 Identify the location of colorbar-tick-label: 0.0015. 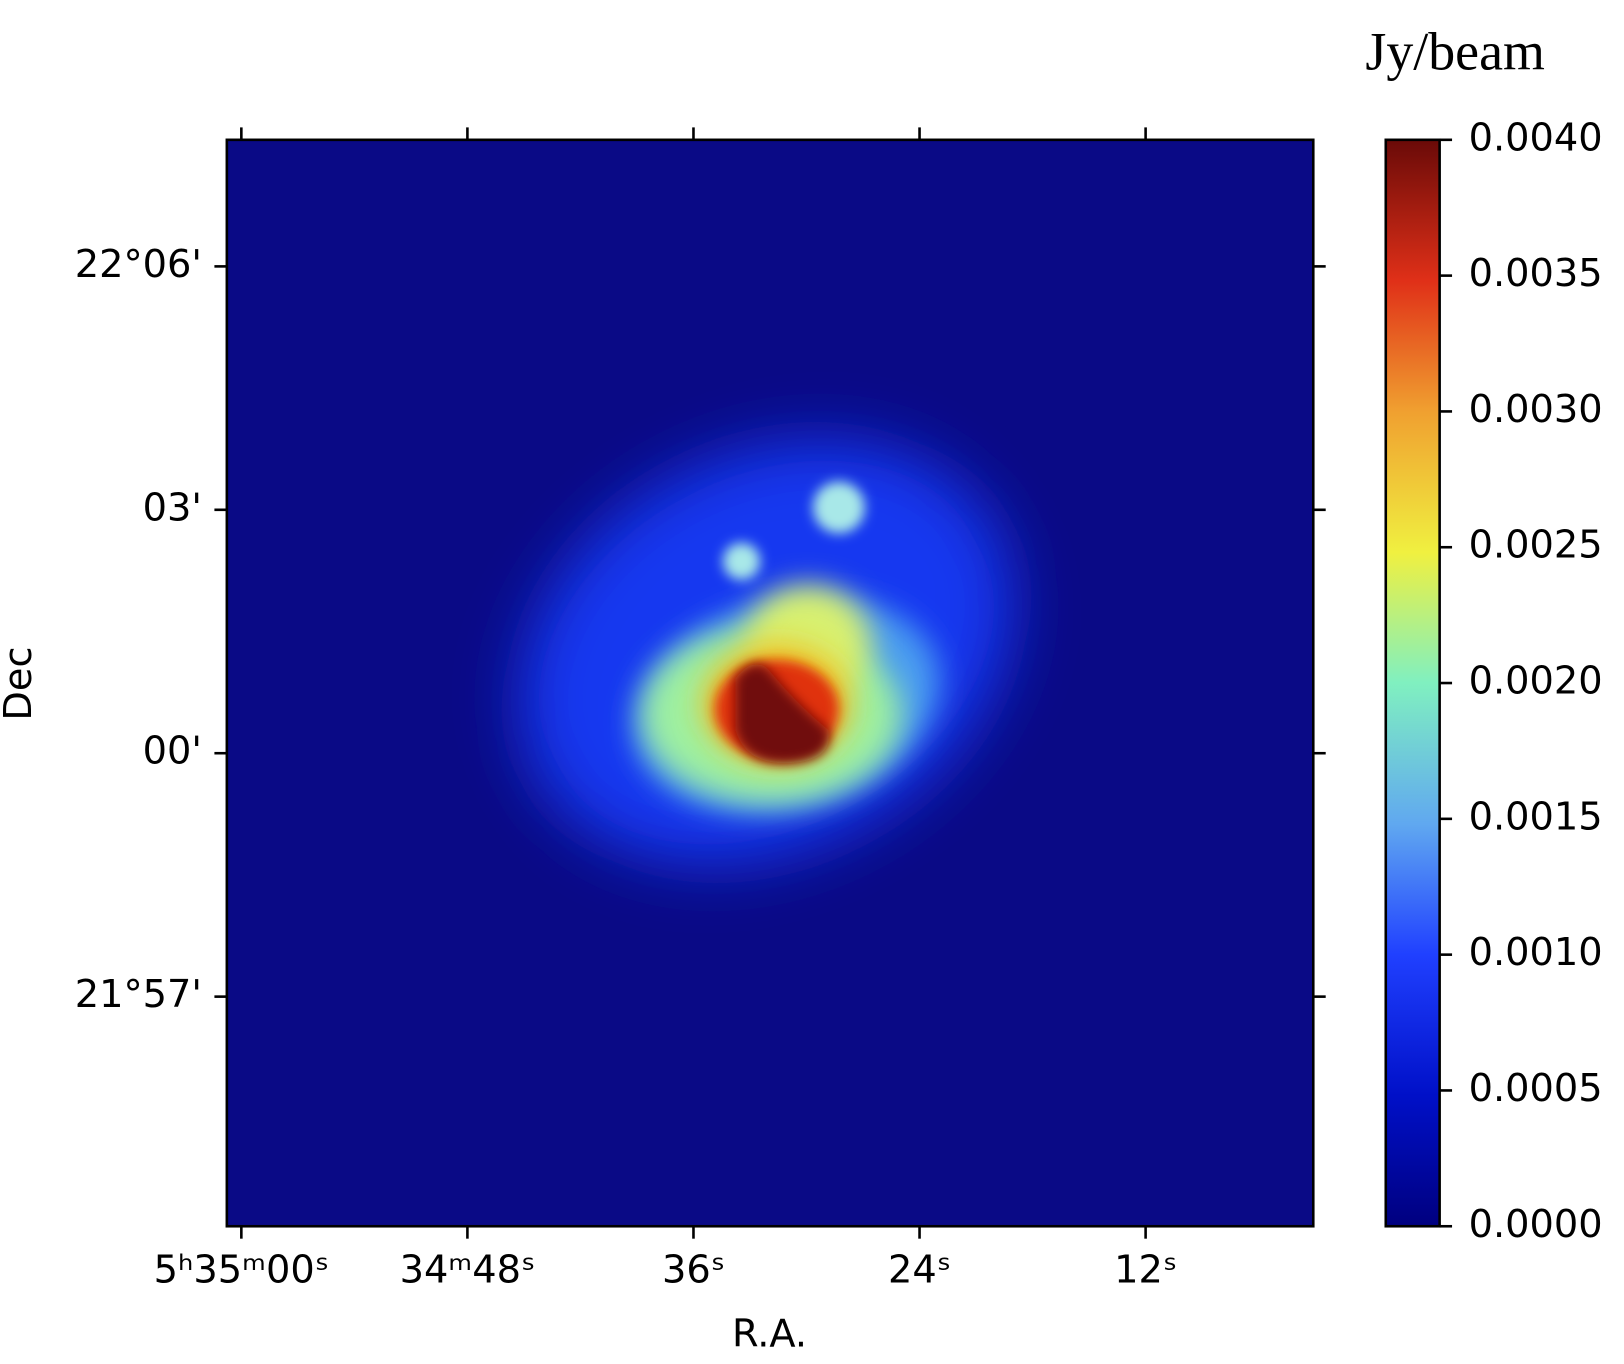
(1536, 816).